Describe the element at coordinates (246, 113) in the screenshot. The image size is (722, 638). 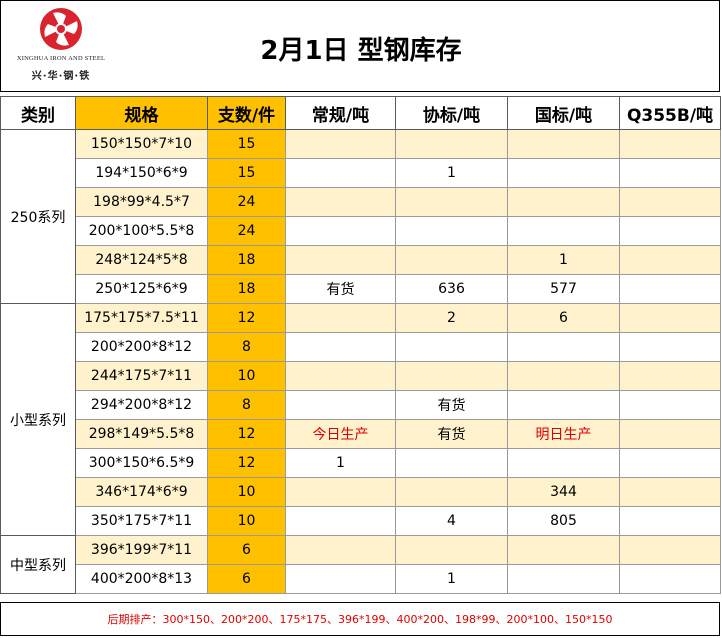
I see `col-header-qty: 支数/件` at that location.